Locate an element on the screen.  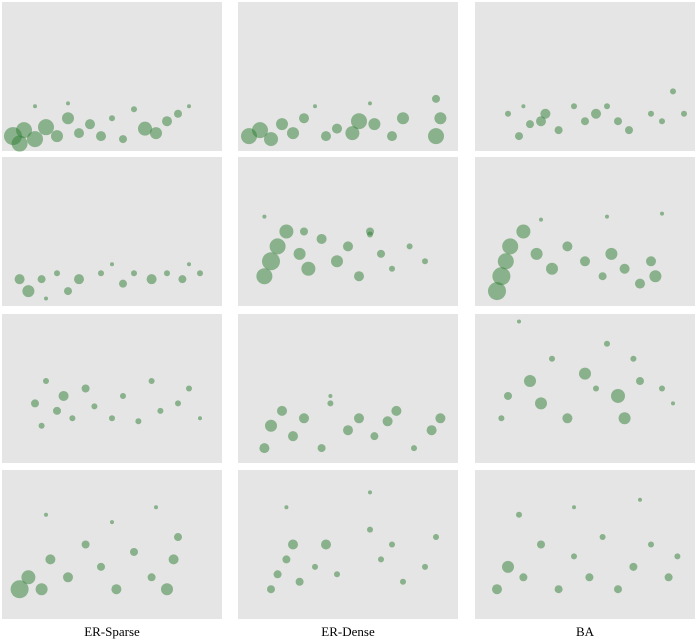
column-label: ER-Sparse is located at coordinates (112, 631).